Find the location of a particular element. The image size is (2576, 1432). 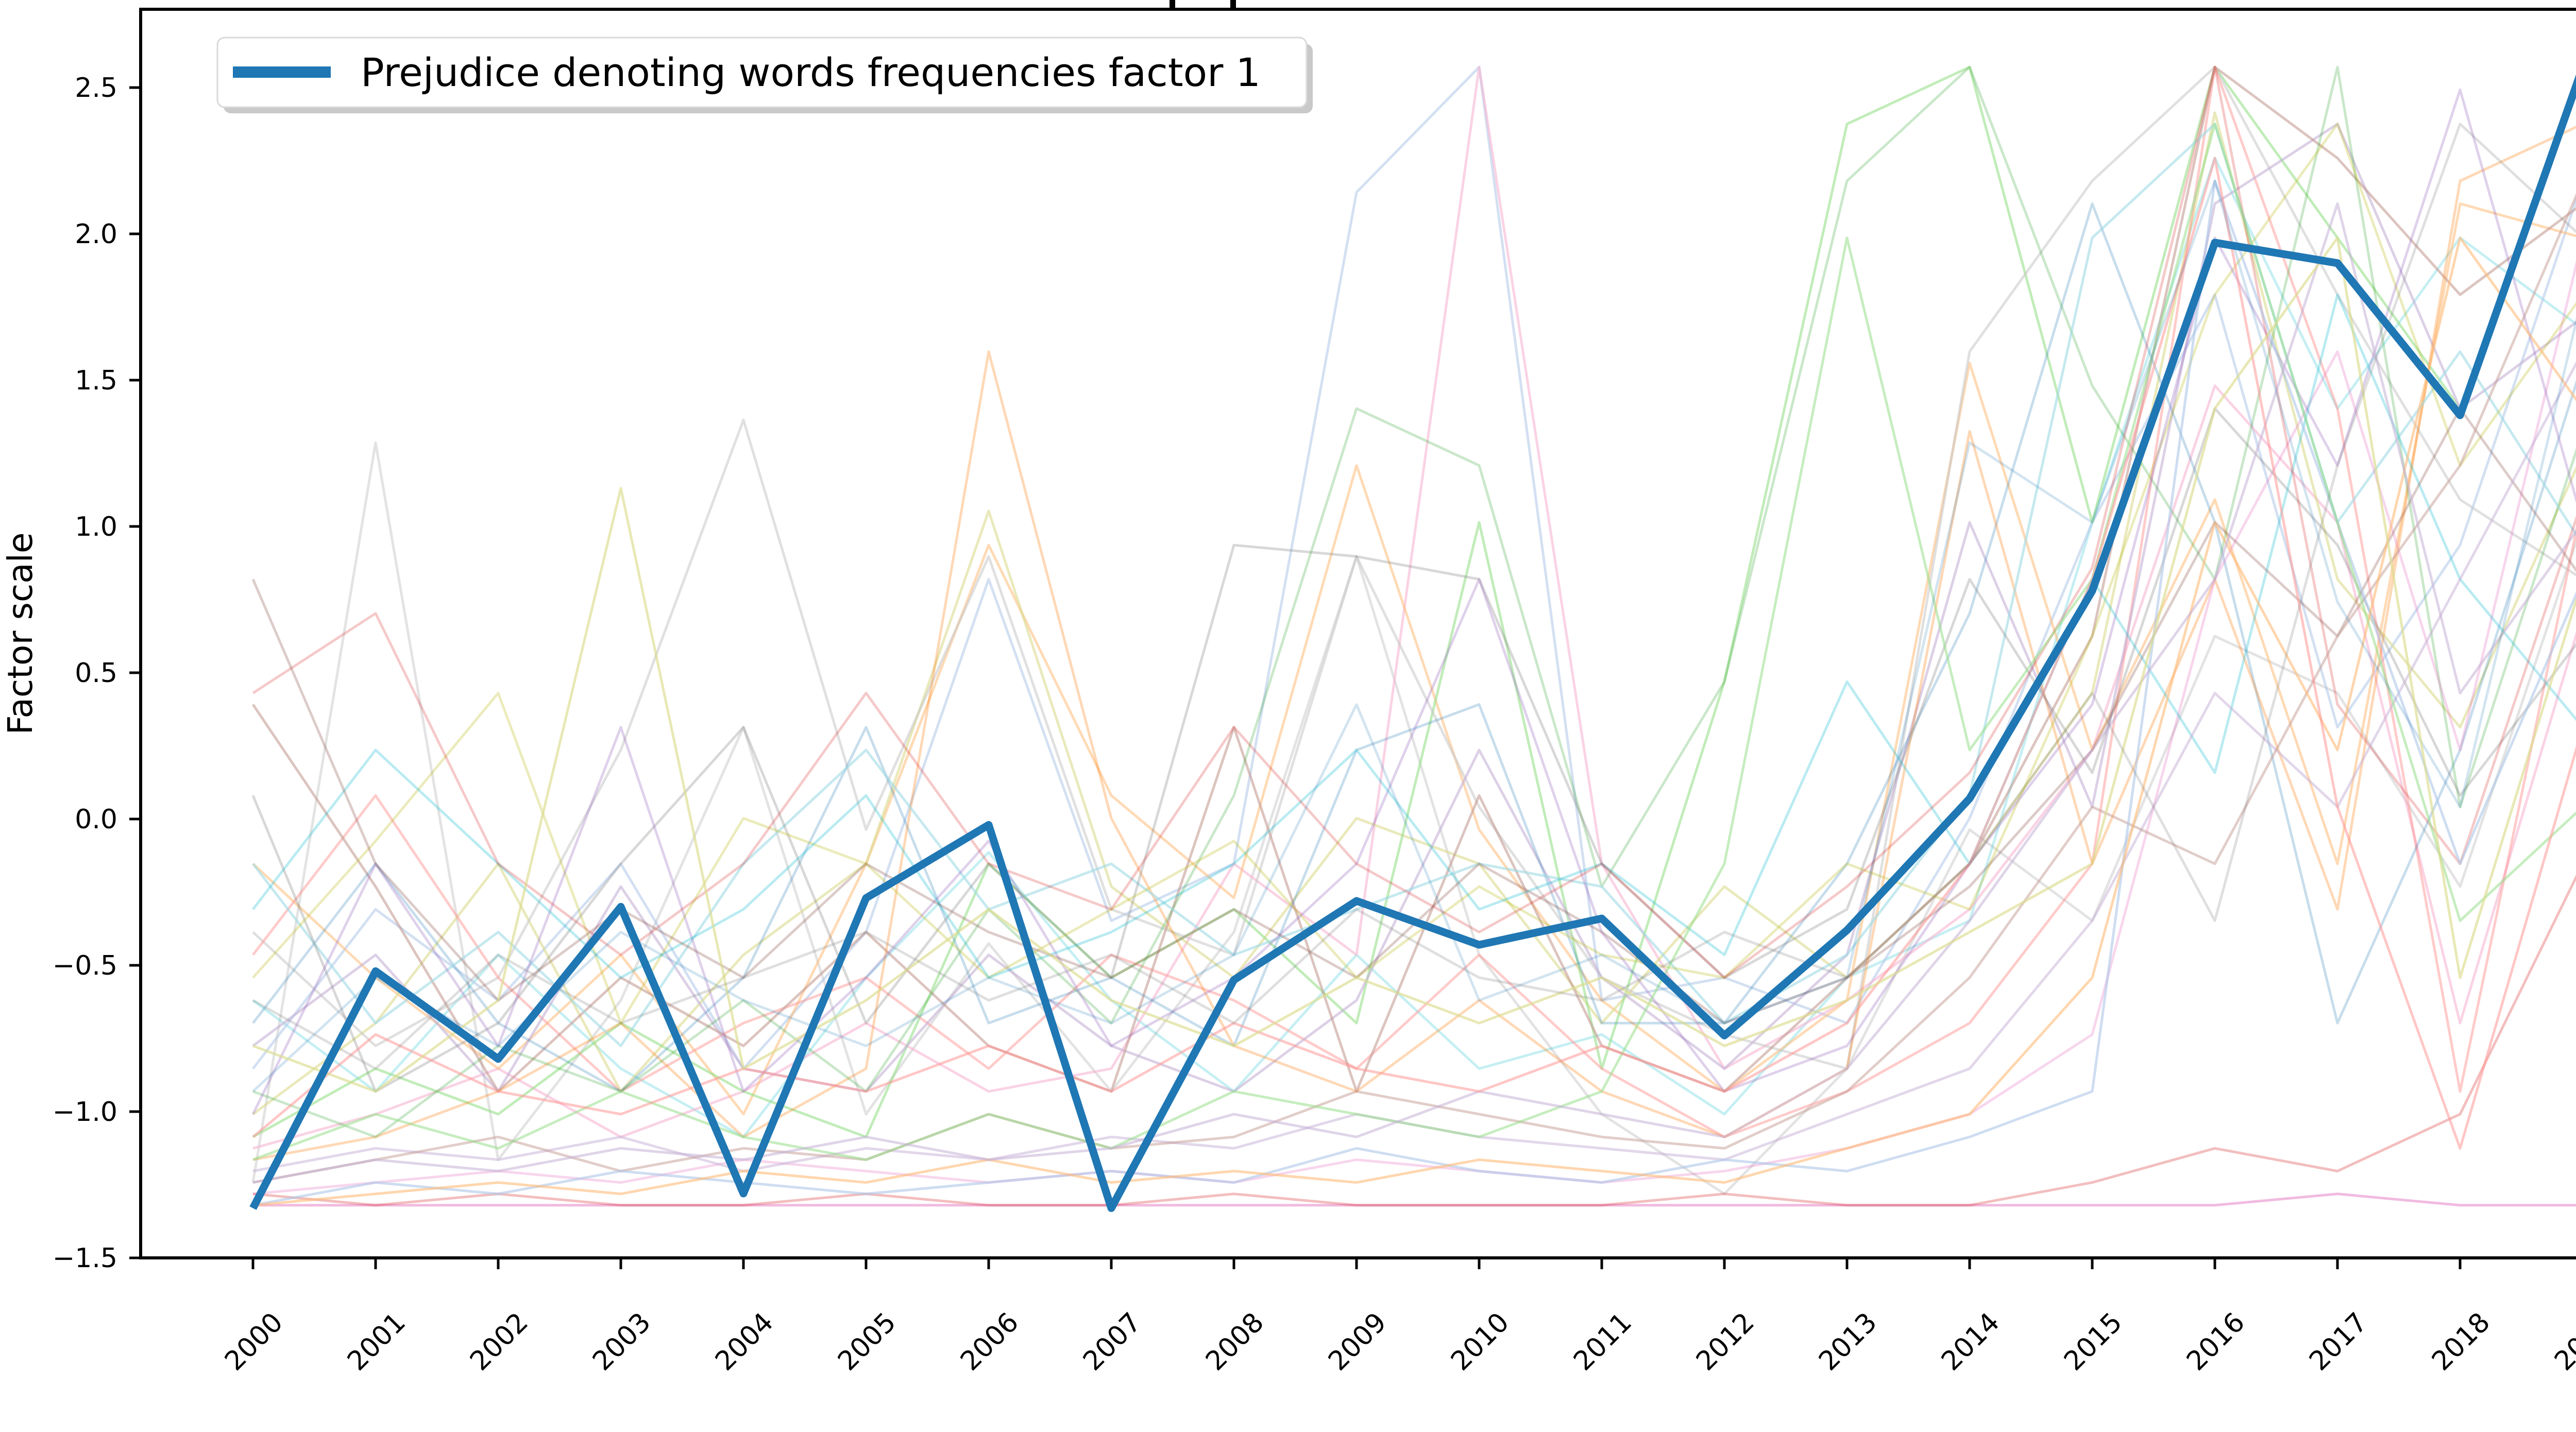

x-tick-label: 2004 is located at coordinates (744, 1342).